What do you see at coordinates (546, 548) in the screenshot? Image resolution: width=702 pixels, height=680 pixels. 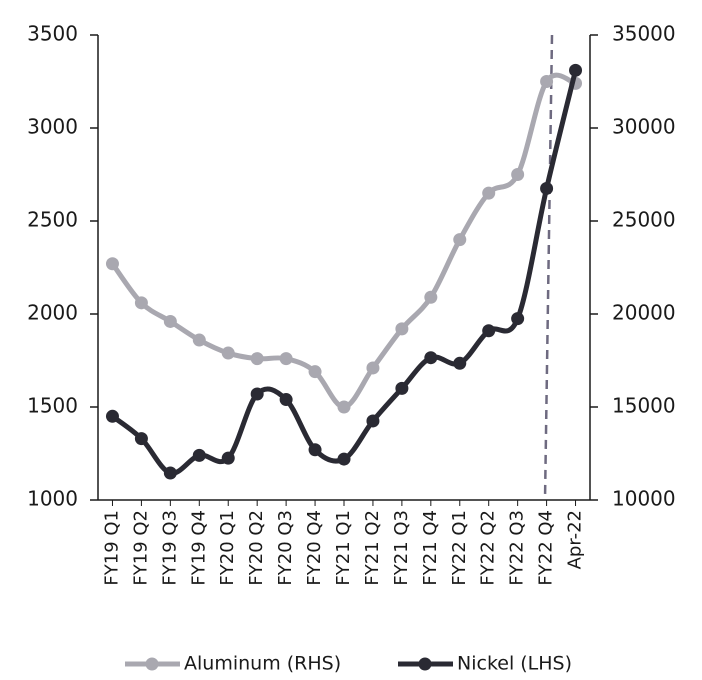 I see `x-tick-label: FY22 Q4` at bounding box center [546, 548].